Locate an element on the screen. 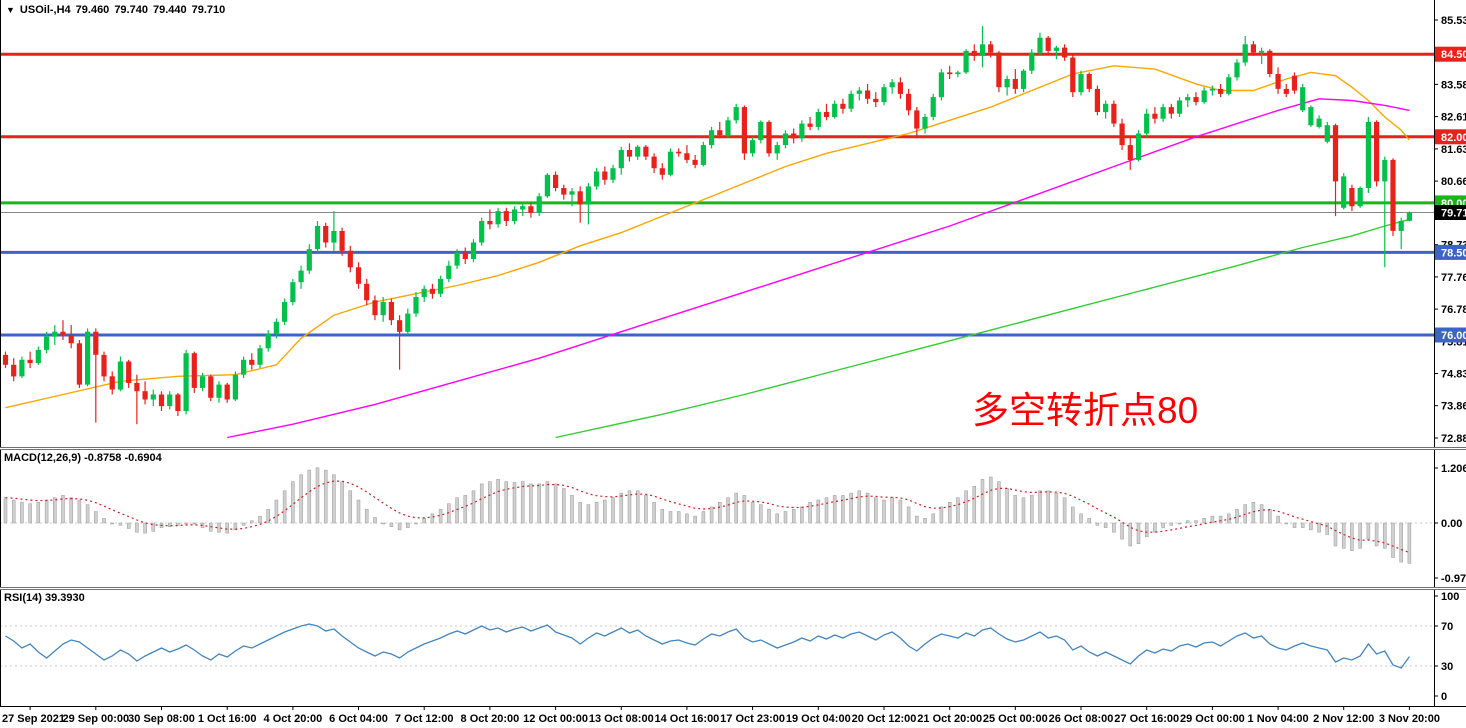 This screenshot has width=1466, height=728. macd-name: MACD(12,26,9) is located at coordinates (43, 458).